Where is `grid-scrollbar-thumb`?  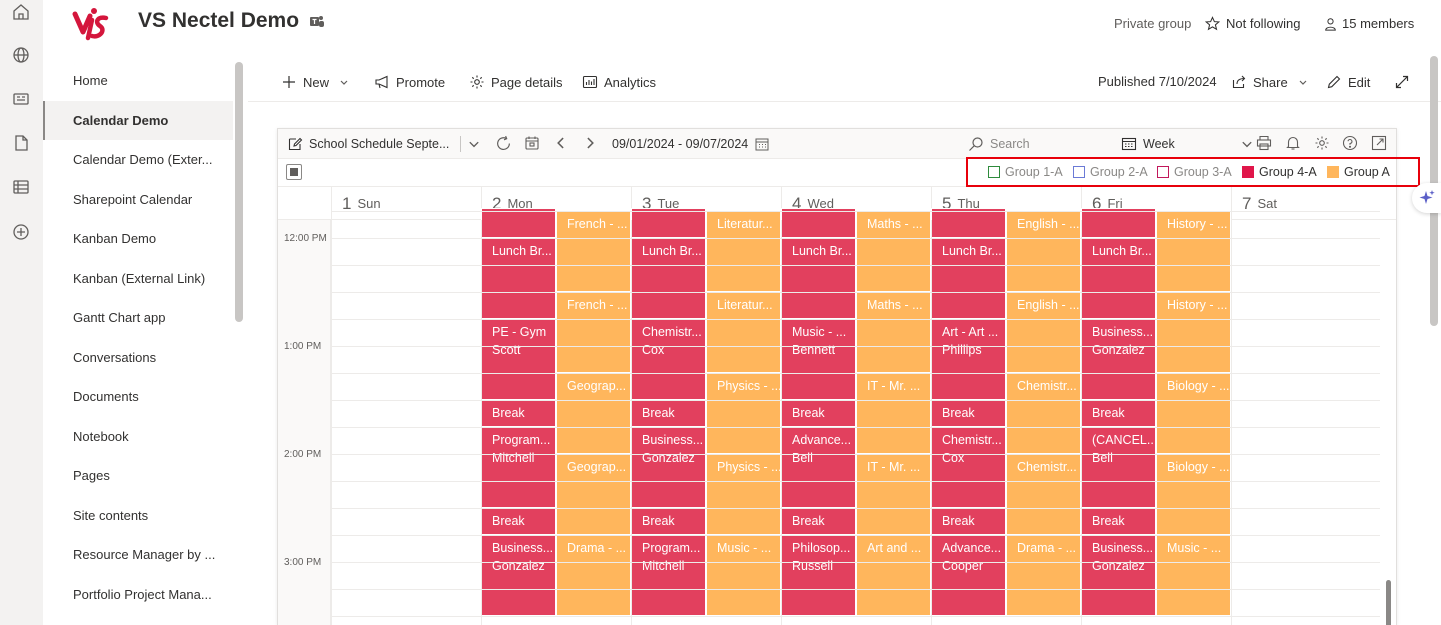
grid-scrollbar-thumb is located at coordinates (1388, 602).